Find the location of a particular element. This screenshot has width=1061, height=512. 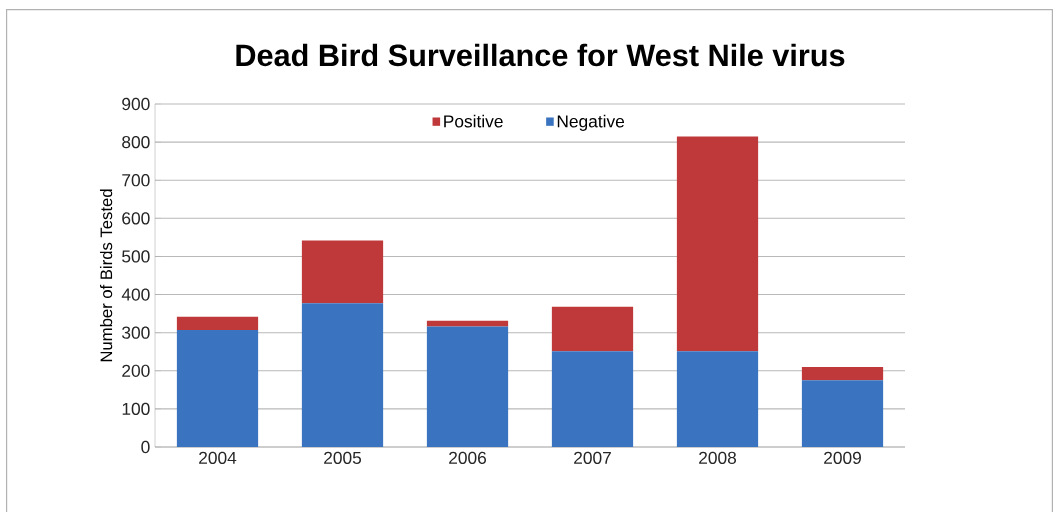

y-tick-label: 500 is located at coordinates (136, 256).